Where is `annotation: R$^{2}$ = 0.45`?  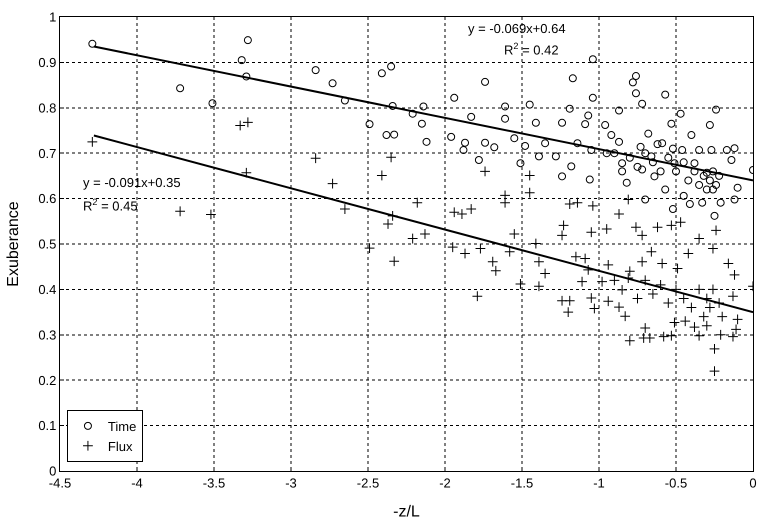 annotation: R$^{2}$ = 0.45 is located at coordinates (110, 205).